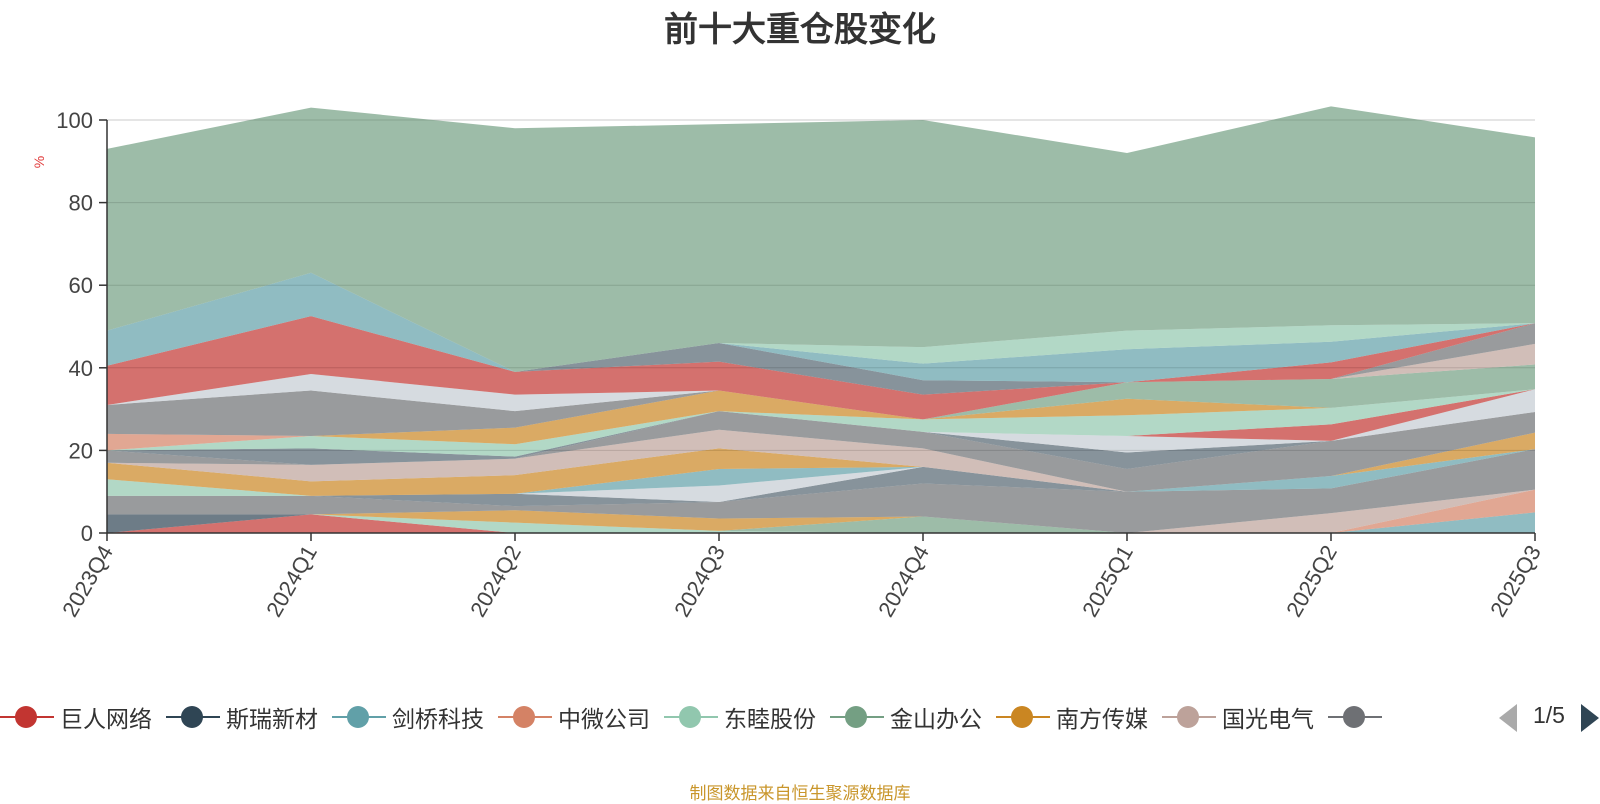 Image resolution: width=1600 pixels, height=804 pixels. I want to click on y-tick-labels: 0 20 40 60 80 100, so click(74, 327).